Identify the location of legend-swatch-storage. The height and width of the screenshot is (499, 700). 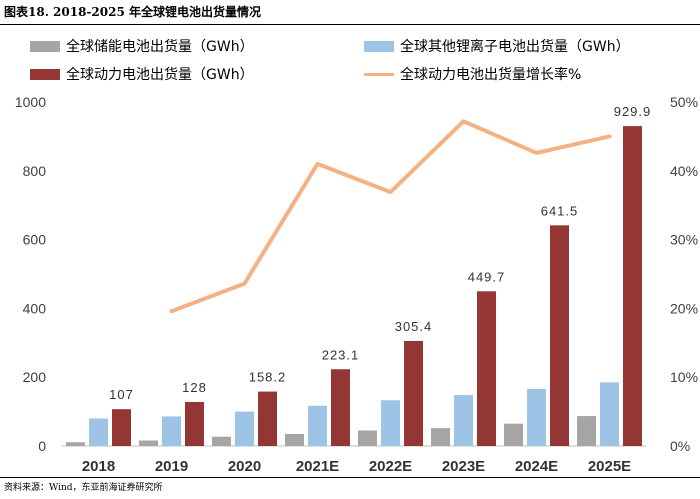
(45, 46).